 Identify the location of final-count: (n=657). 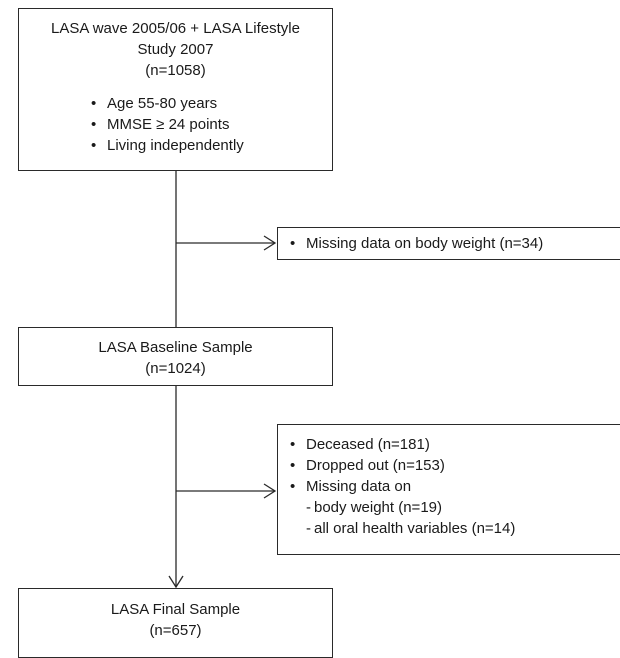
(175, 630).